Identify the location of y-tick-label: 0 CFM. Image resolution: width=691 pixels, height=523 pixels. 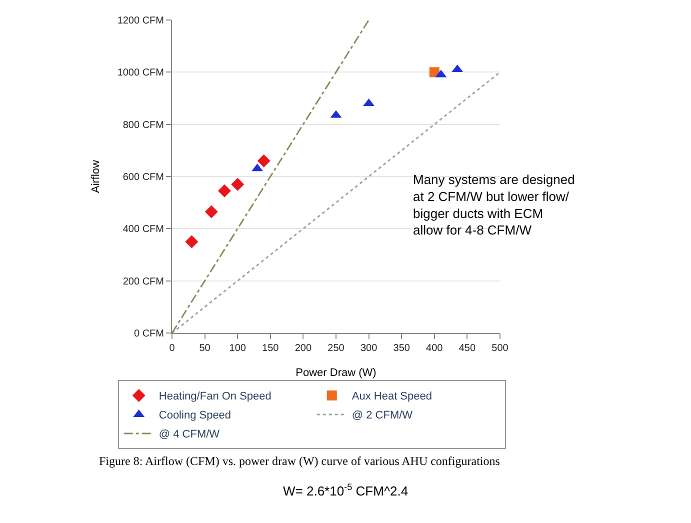
(149, 334).